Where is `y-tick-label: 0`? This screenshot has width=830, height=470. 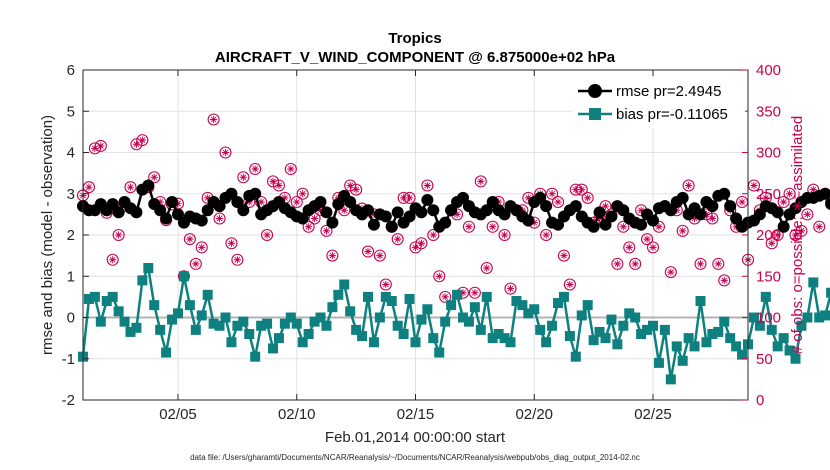
y-tick-label: 0 is located at coordinates (71, 318).